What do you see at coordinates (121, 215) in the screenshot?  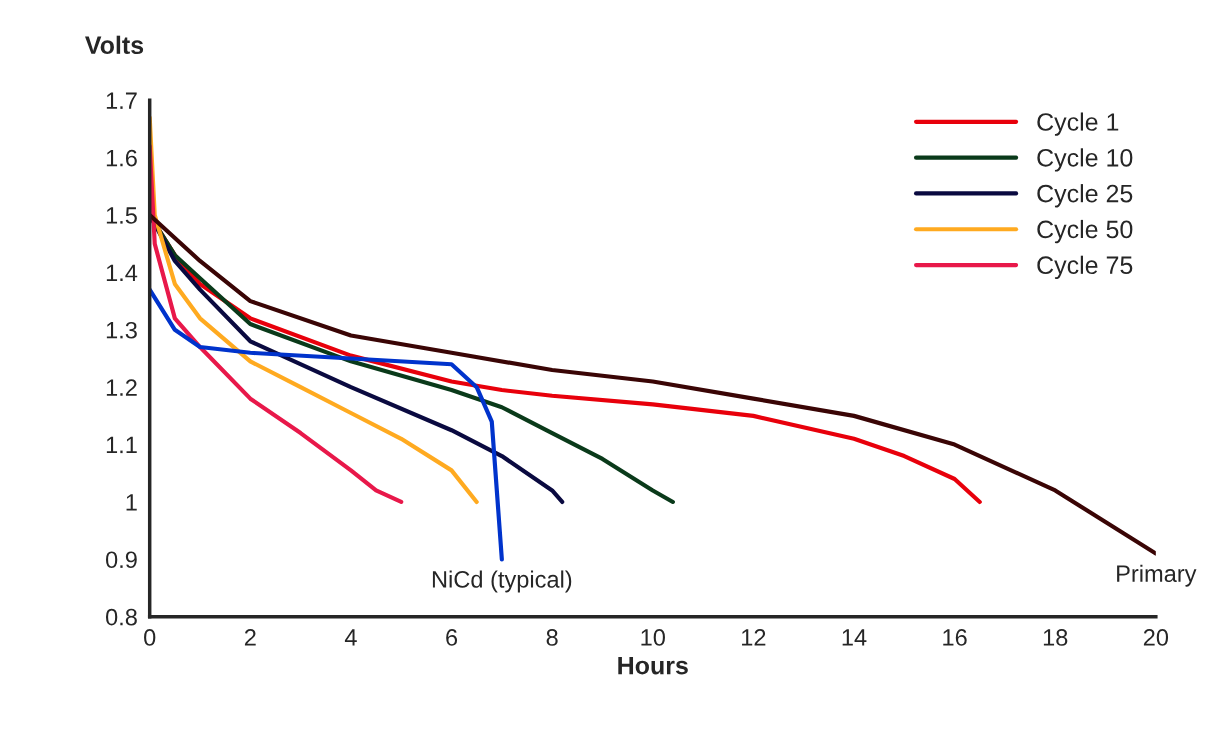 I see `y-tick-label: 1.5` at bounding box center [121, 215].